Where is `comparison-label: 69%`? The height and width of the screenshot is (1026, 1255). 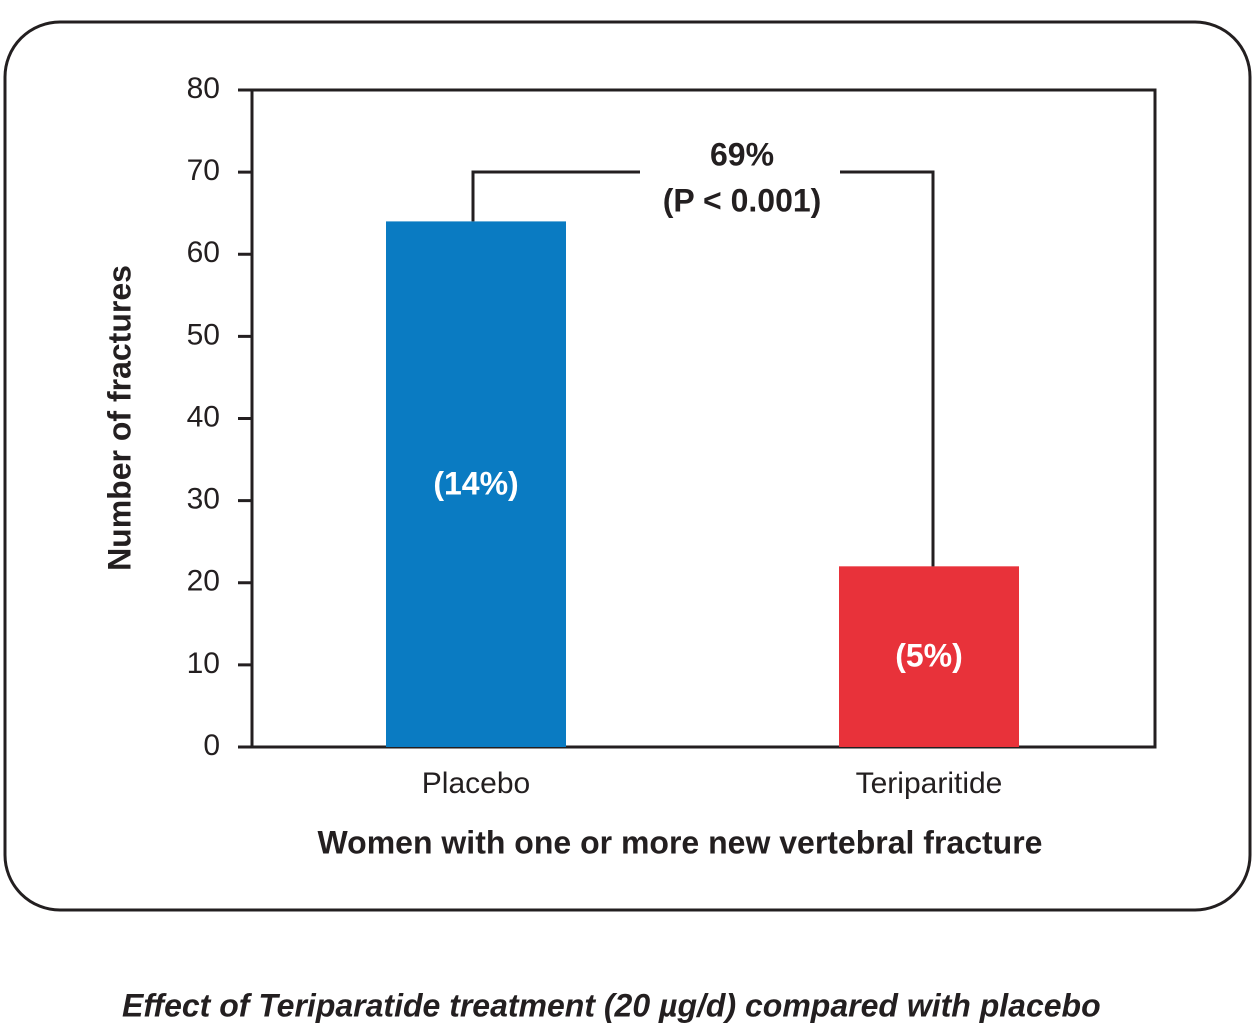
comparison-label: 69% is located at coordinates (742, 154).